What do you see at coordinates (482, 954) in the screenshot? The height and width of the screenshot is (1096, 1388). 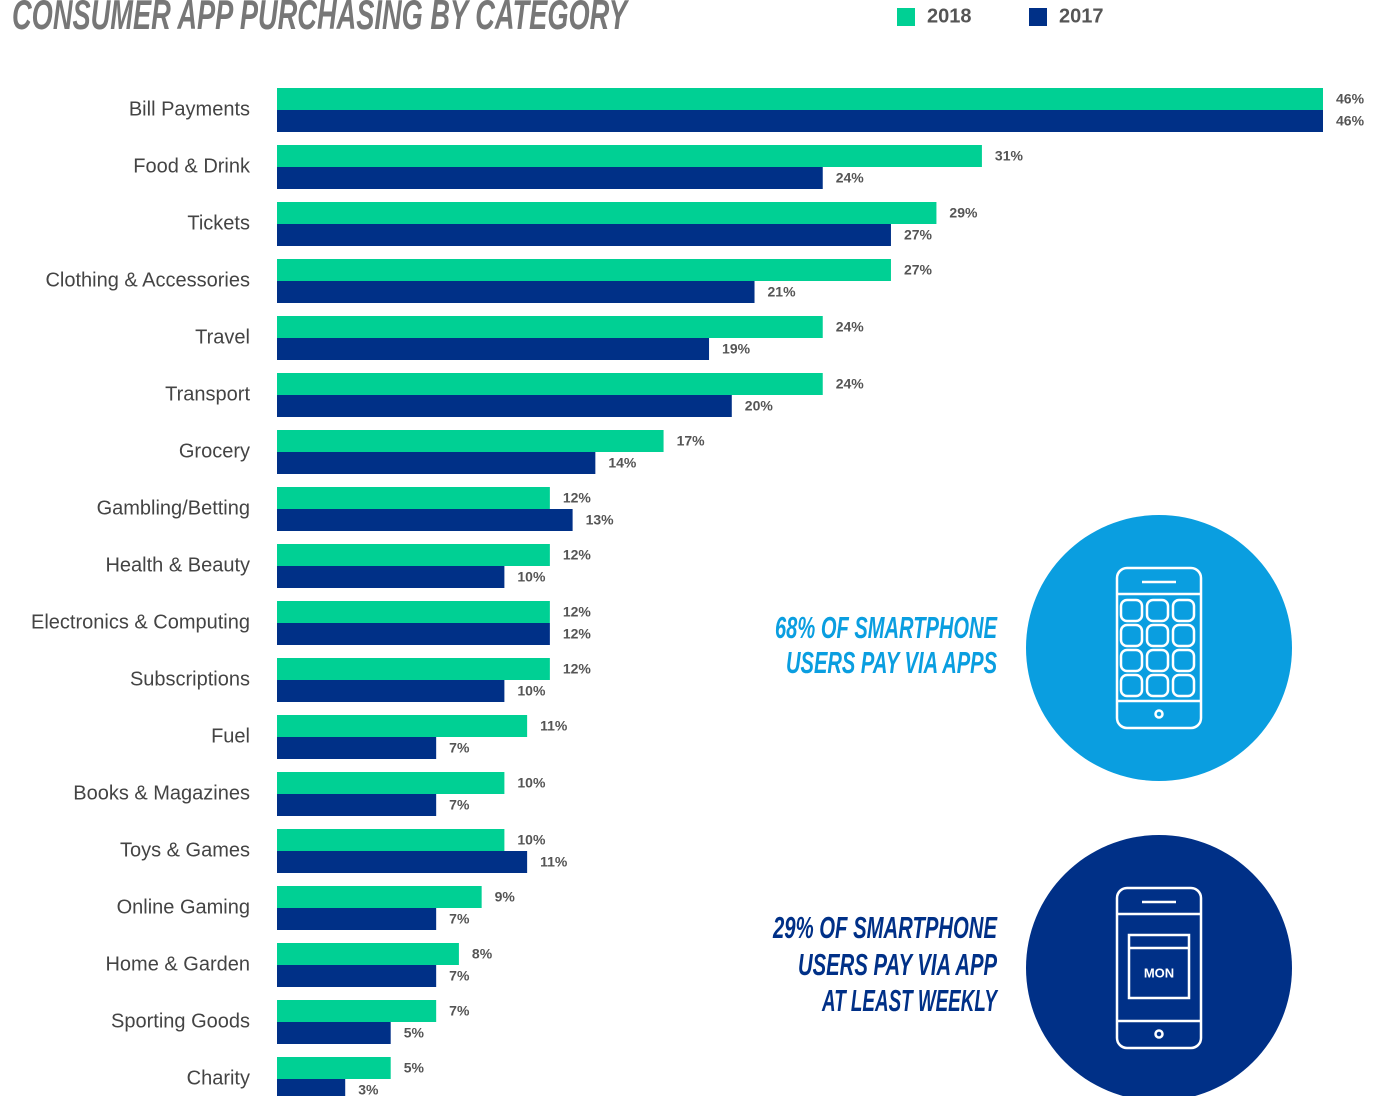 I see `value-label: 8%` at bounding box center [482, 954].